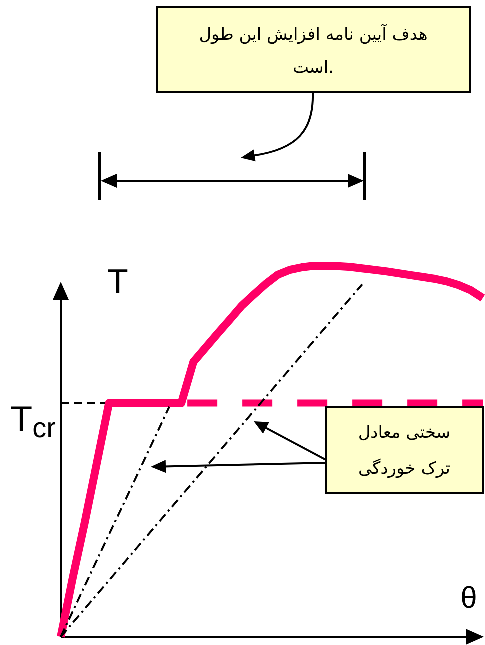 The image size is (485, 645). What do you see at coordinates (33, 421) in the screenshot?
I see `ref-line-label: T$_{cr}$` at bounding box center [33, 421].